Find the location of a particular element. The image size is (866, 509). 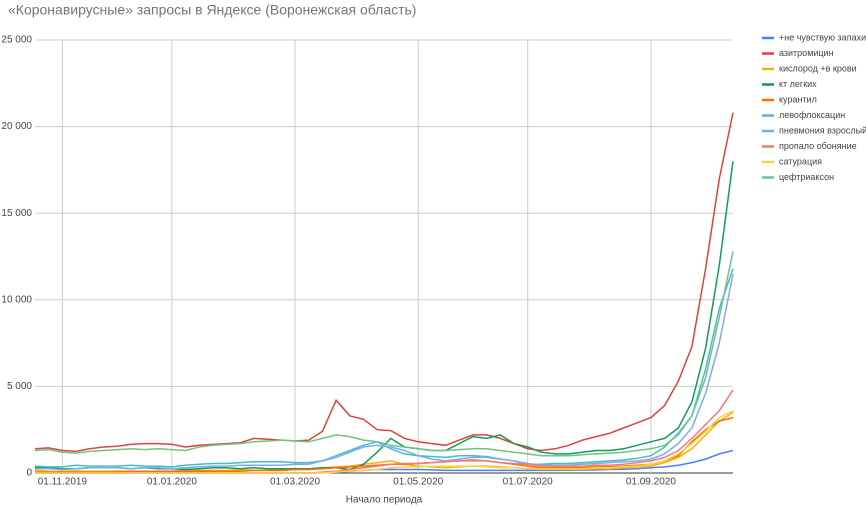

x-tick-label: 01.05.2020 is located at coordinates (418, 482).